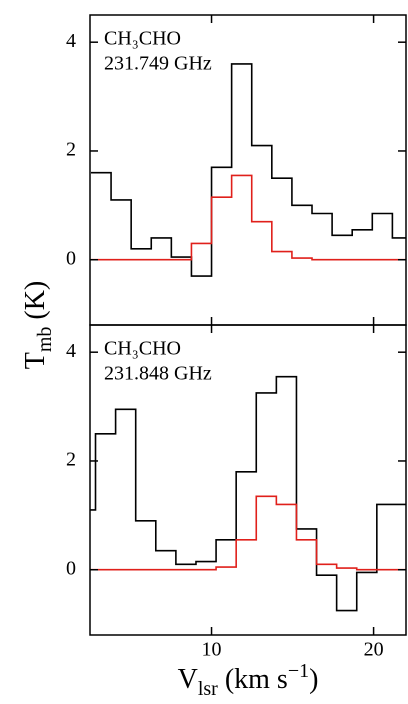 This screenshot has height=704, width=408. Describe the element at coordinates (37, 325) in the screenshot. I see `y-axis-label: Tmb (K)` at that location.